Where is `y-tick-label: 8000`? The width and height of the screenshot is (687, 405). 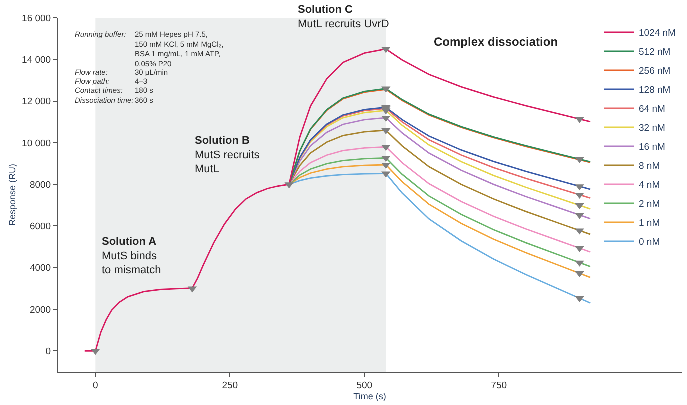
y-tick-label: 8000 is located at coordinates (41, 185).